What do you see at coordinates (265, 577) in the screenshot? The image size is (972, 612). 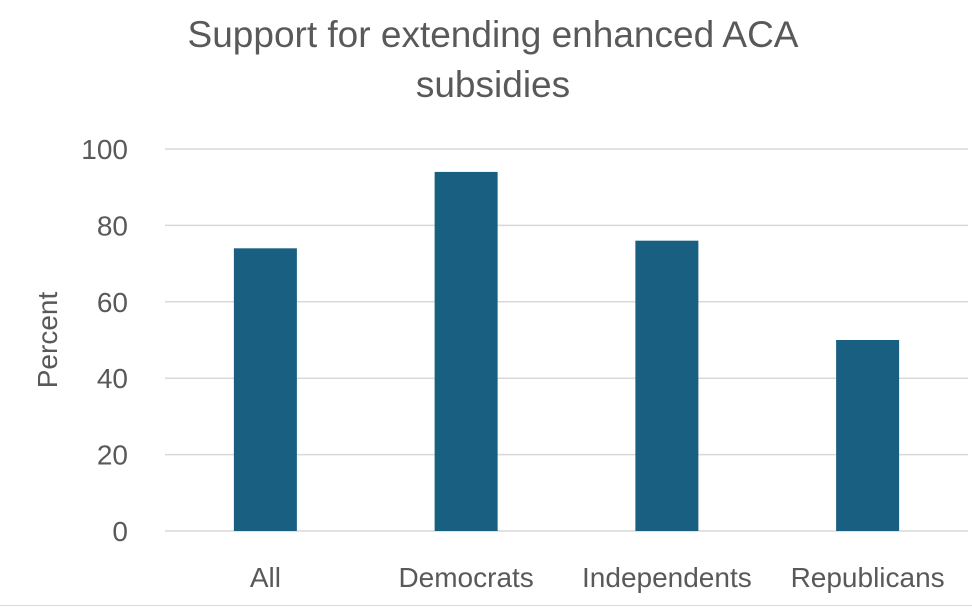 I see `x-tick-label-all: All` at bounding box center [265, 577].